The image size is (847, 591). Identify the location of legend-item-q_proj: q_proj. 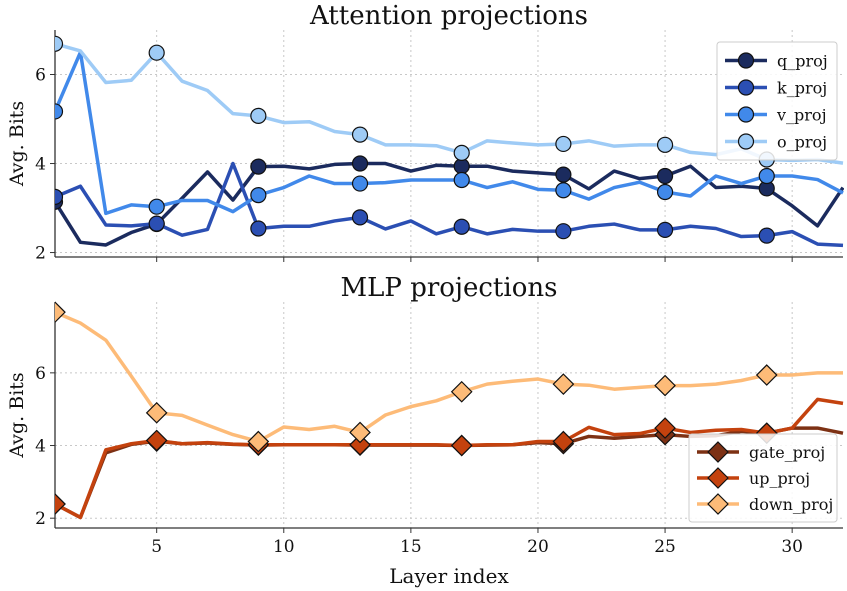
(776, 61).